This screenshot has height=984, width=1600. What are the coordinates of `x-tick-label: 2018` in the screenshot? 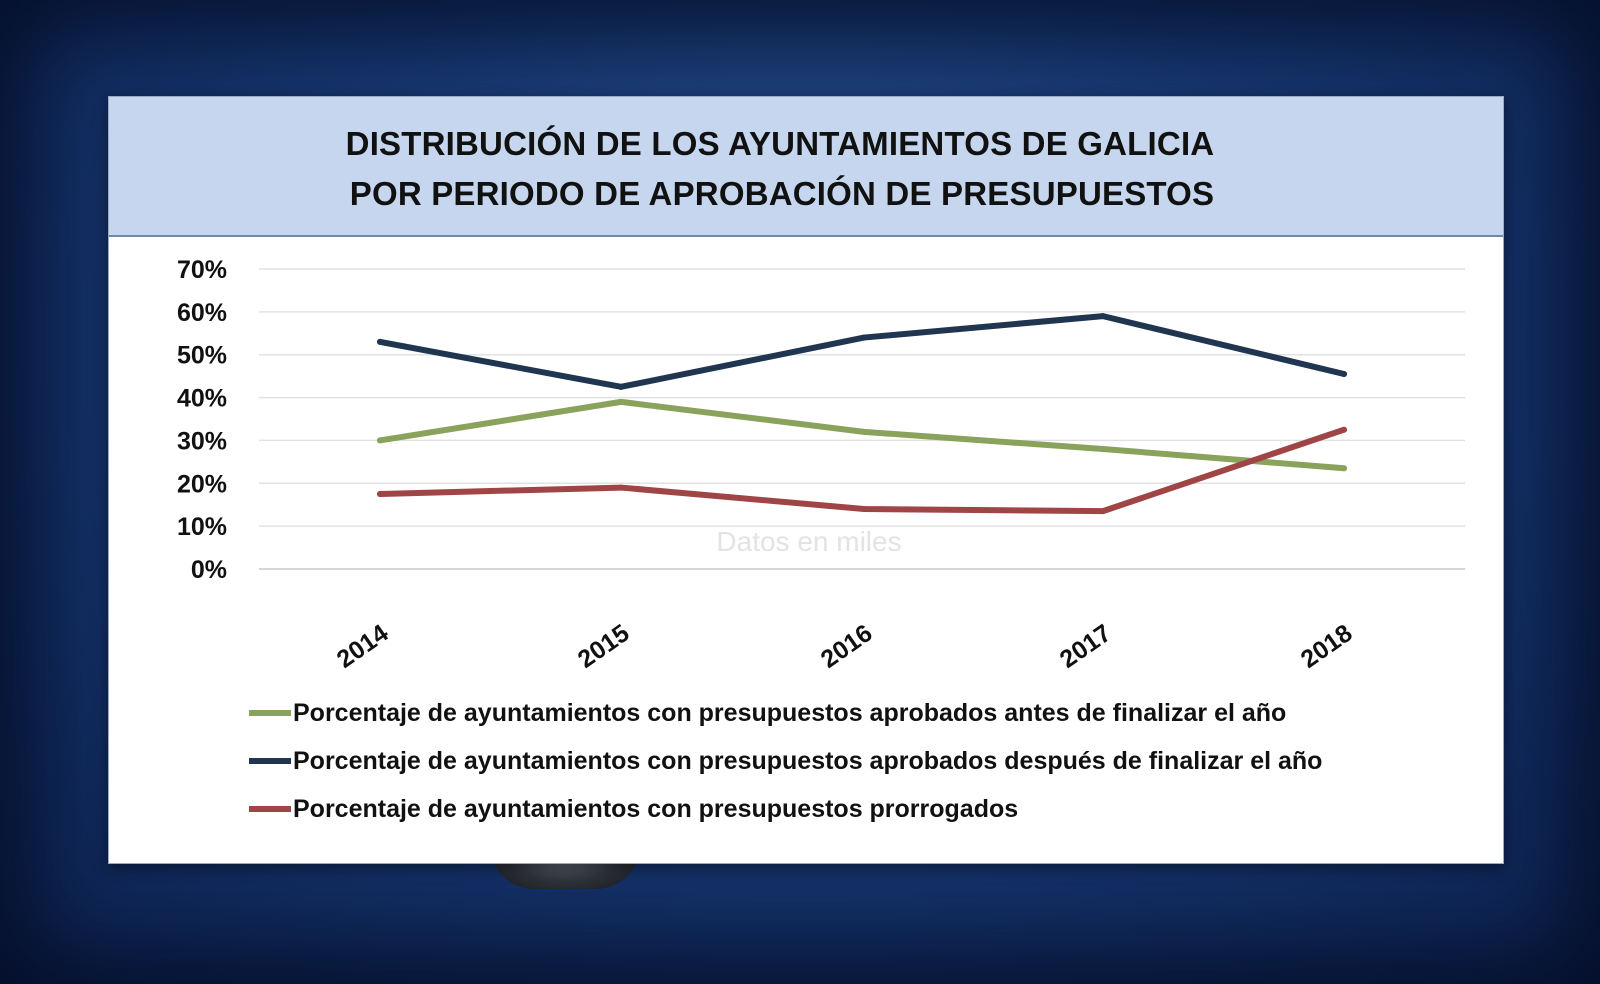 It's located at (1327, 646).